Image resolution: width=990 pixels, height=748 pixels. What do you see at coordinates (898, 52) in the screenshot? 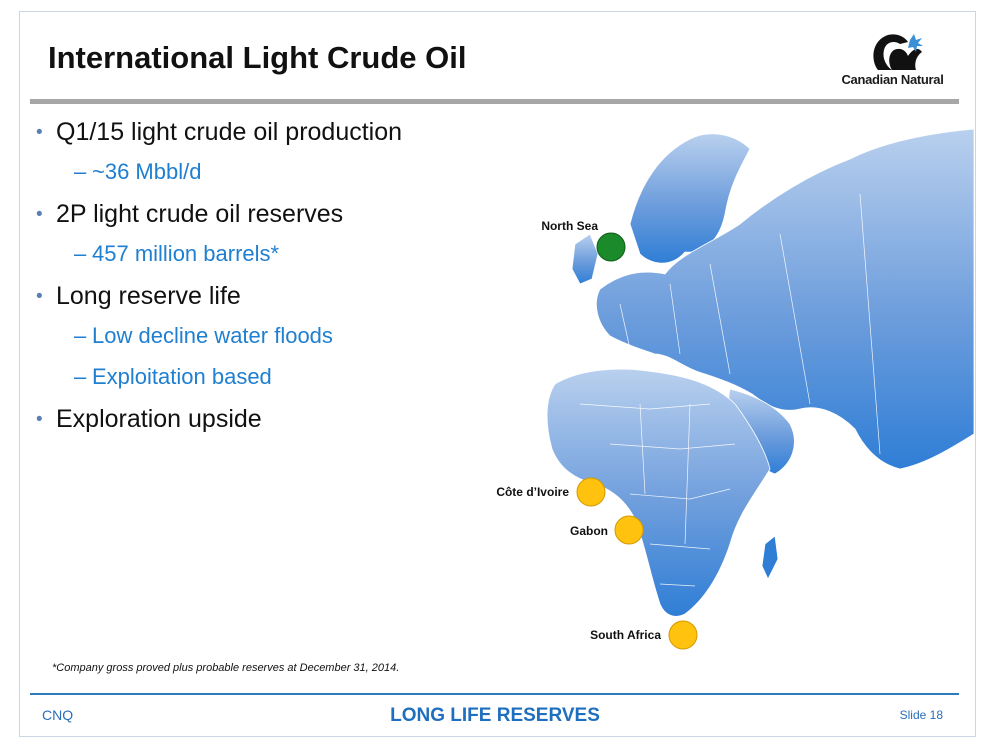
I see `logo-icon` at bounding box center [898, 52].